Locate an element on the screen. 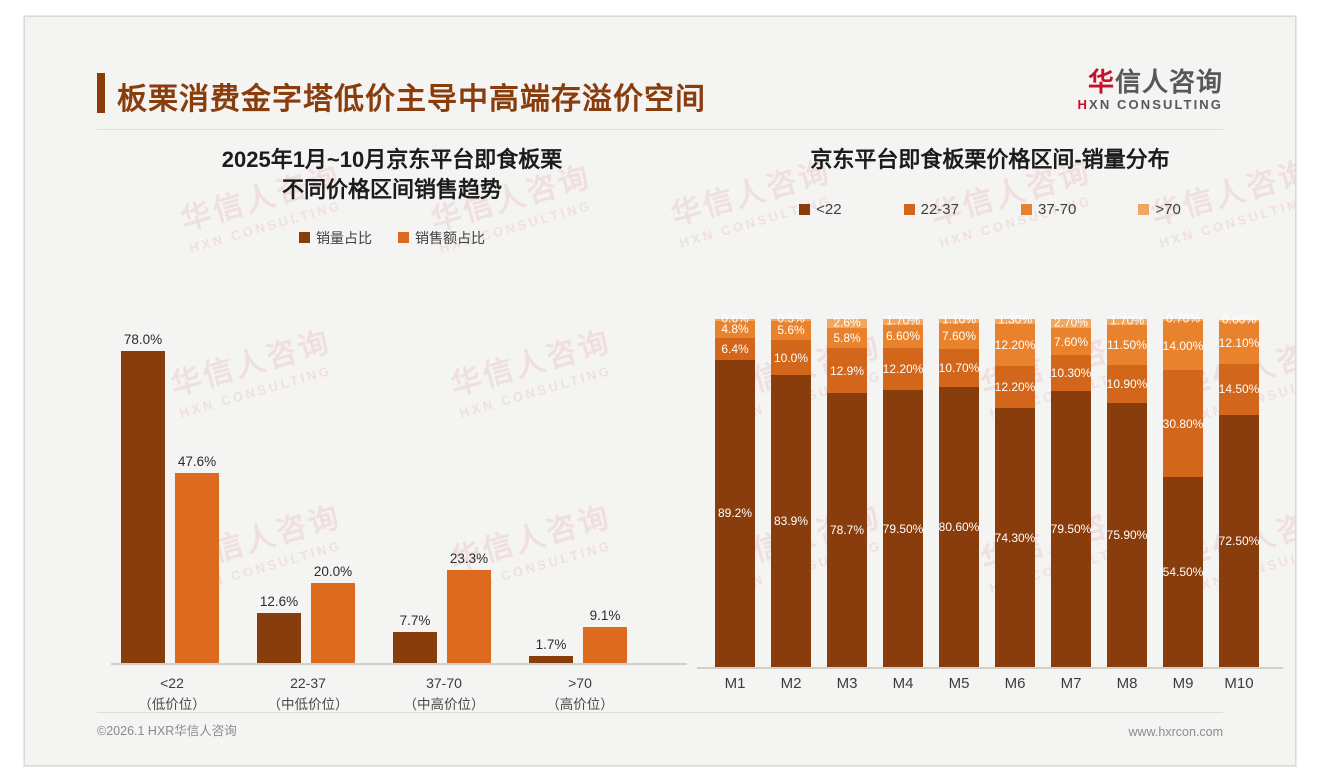 Image resolution: width=1340 pixels, height=780 pixels. stack-segment-M3-<22: 78.7% is located at coordinates (847, 530).